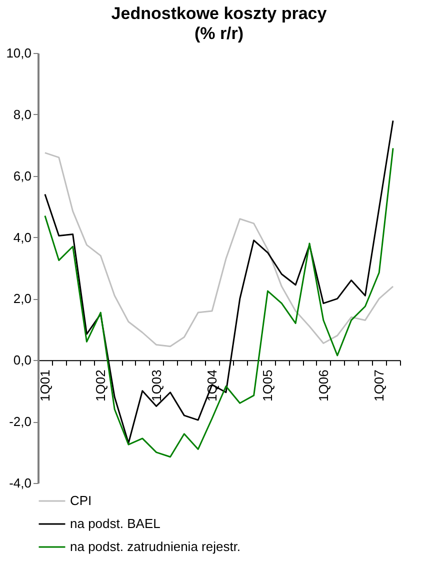  I want to click on y-tick-label: 6,0, so click(22, 176).